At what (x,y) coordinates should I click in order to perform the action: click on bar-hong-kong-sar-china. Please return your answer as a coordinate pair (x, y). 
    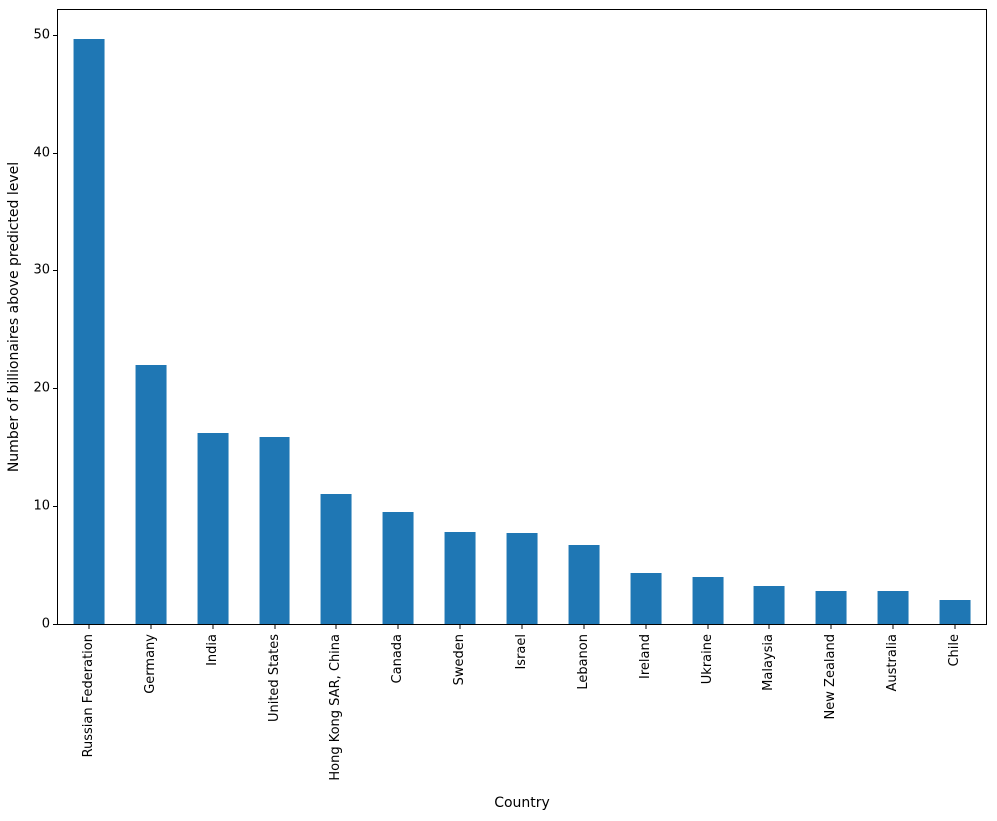
    Looking at the image, I should click on (336, 559).